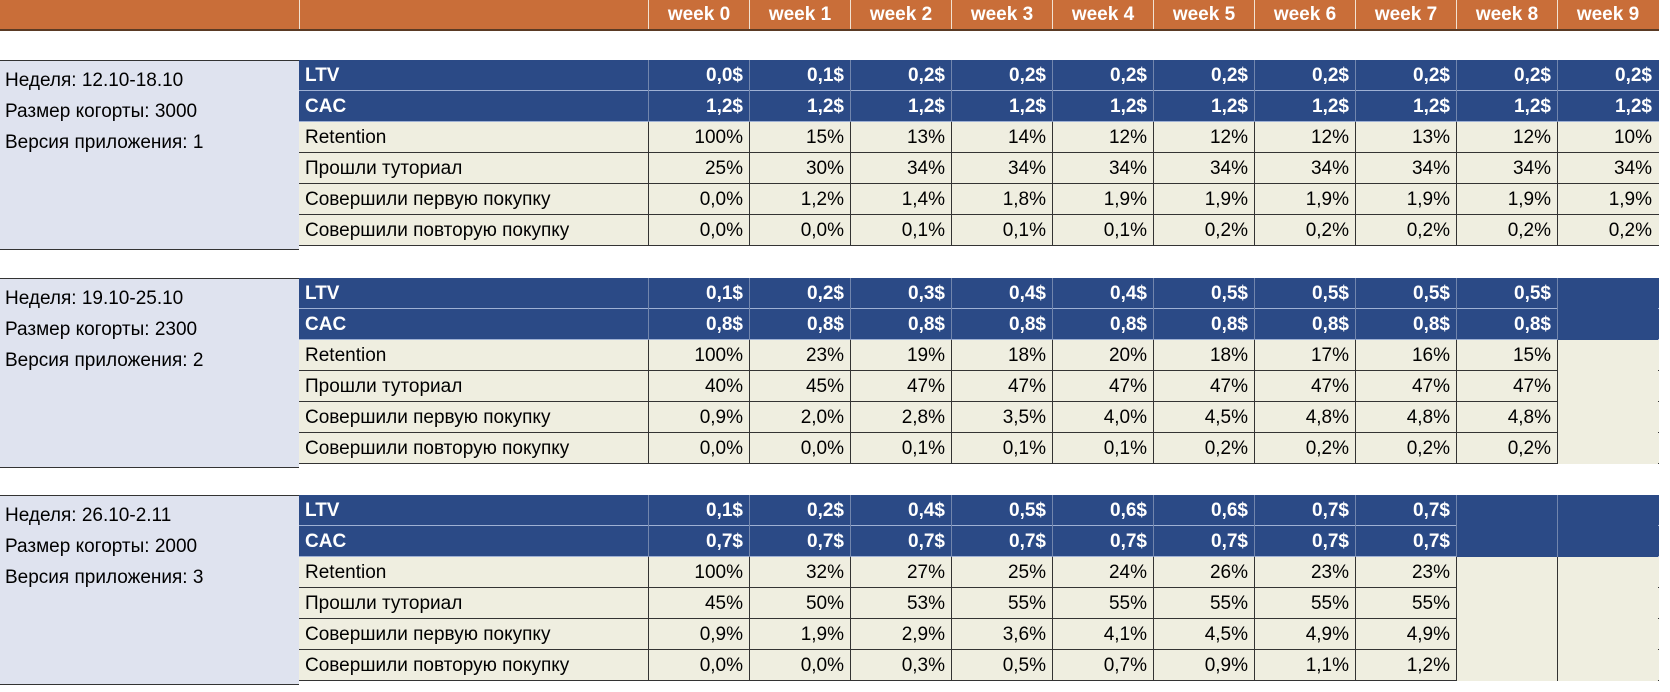 The image size is (1670, 692). Describe the element at coordinates (698, 168) in the screenshot. I see `metric-value-cell: 25%` at that location.